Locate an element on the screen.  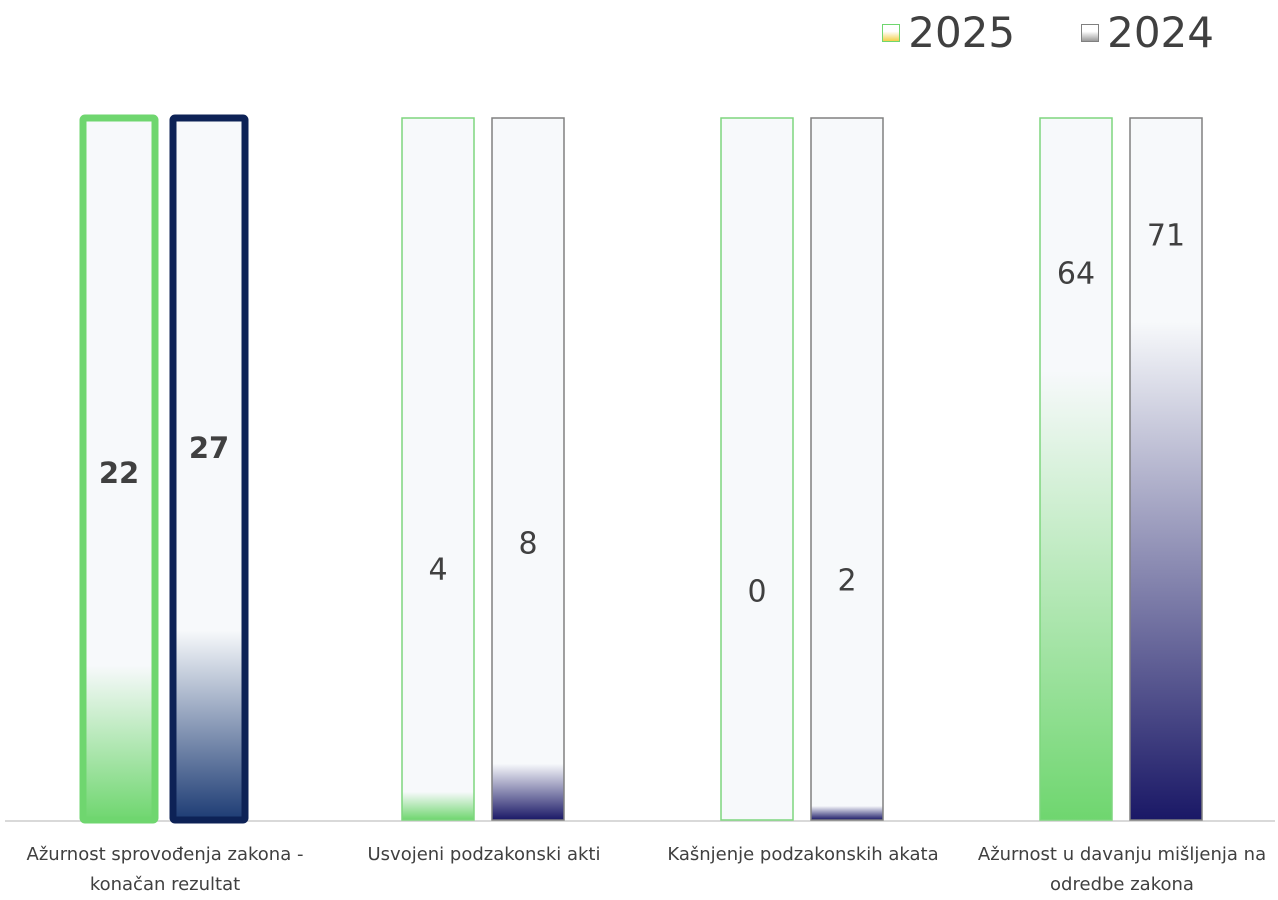
data-label: 71 is located at coordinates (1166, 236).